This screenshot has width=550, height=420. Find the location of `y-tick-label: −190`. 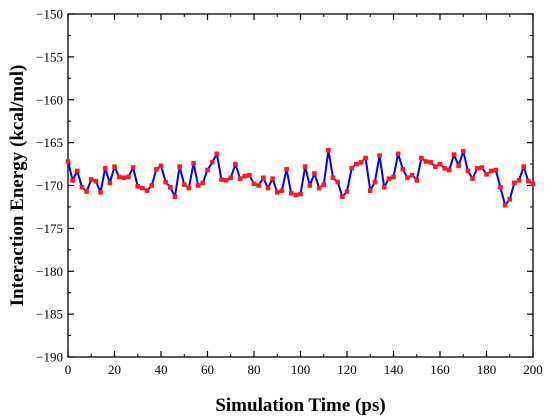

y-tick-label: −190 is located at coordinates (49, 357).